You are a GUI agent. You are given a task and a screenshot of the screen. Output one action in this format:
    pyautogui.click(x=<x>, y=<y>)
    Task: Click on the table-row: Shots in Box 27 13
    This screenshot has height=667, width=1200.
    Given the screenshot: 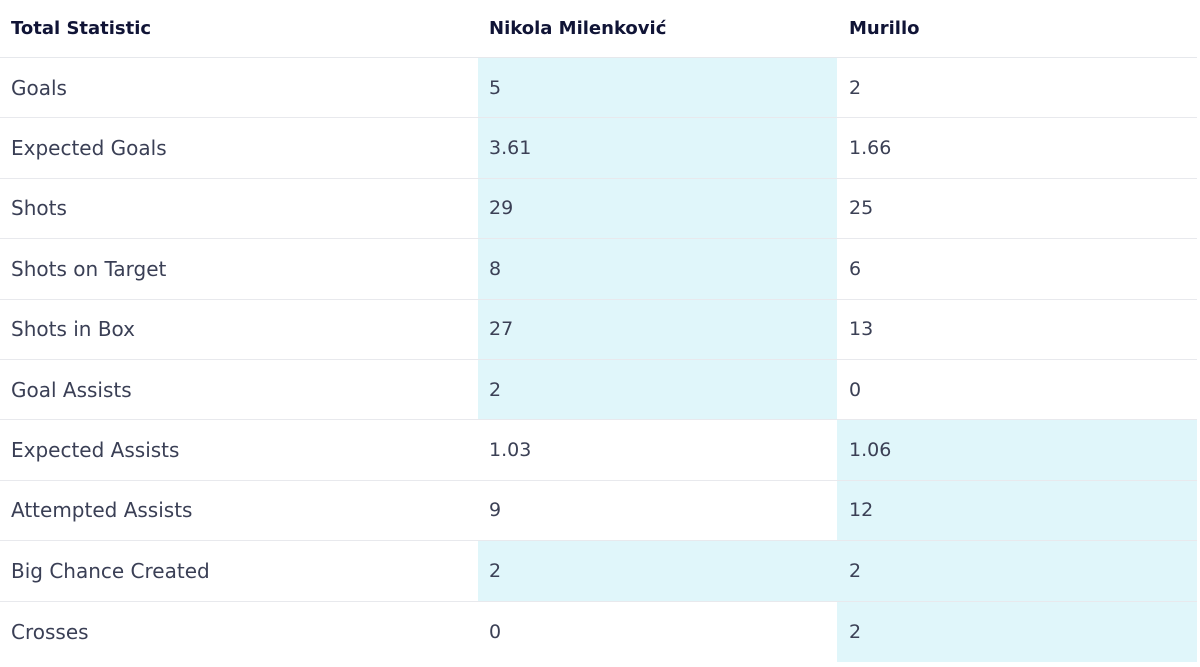 What is the action you would take?
    pyautogui.click(x=598, y=329)
    